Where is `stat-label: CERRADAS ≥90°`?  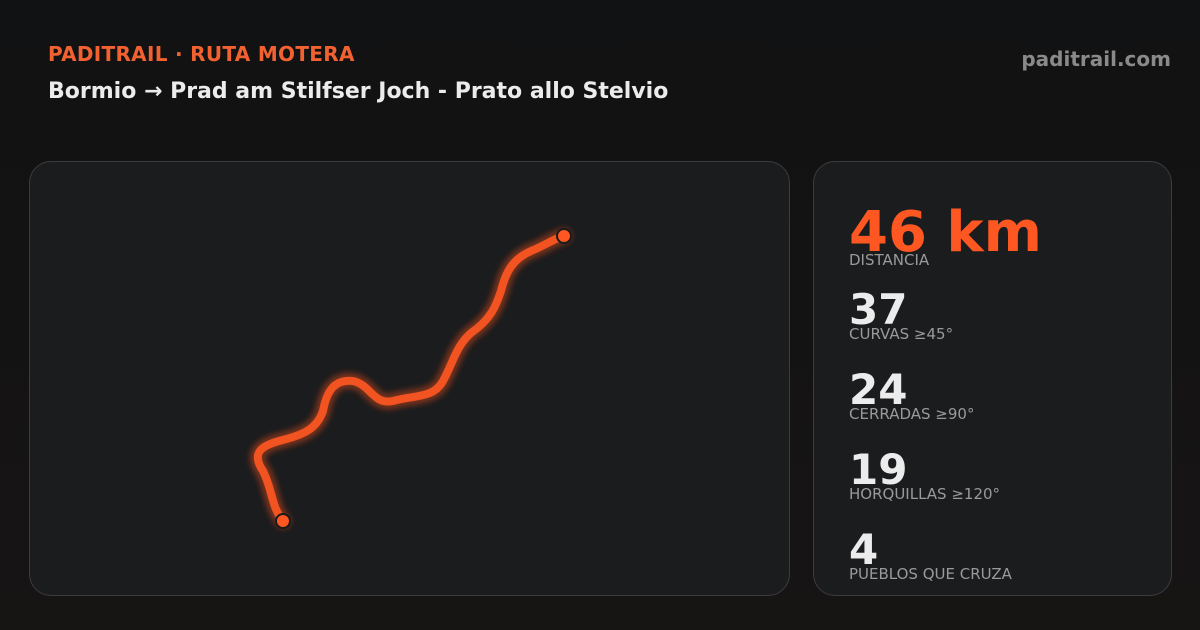 stat-label: CERRADAS ≥90° is located at coordinates (912, 414).